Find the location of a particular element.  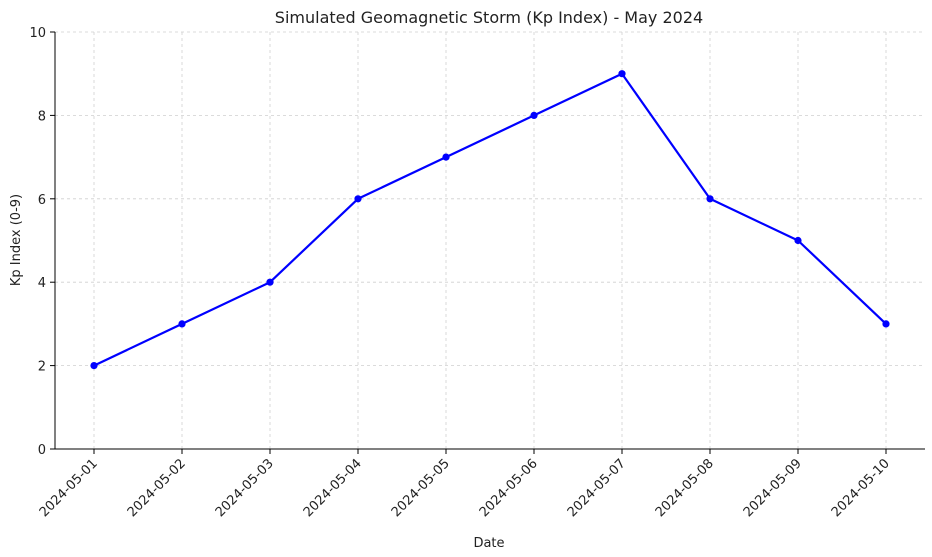

y-tick-label: 4 is located at coordinates (42, 283).